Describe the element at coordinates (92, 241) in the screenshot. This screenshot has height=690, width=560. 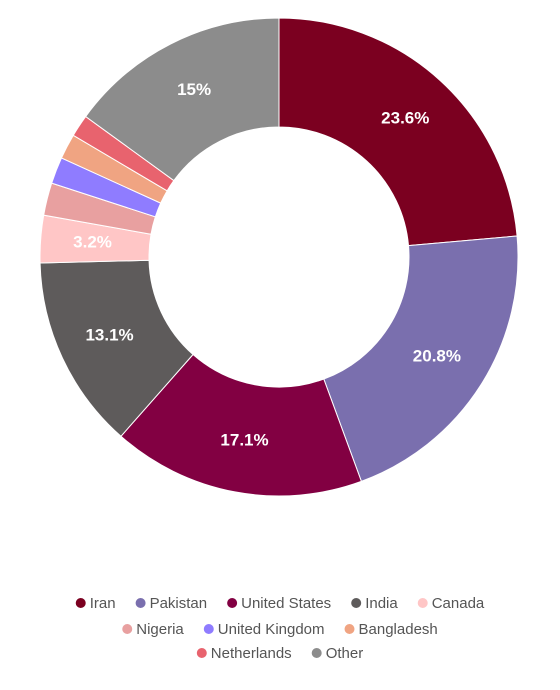
I see `data-label: 3.2%` at that location.